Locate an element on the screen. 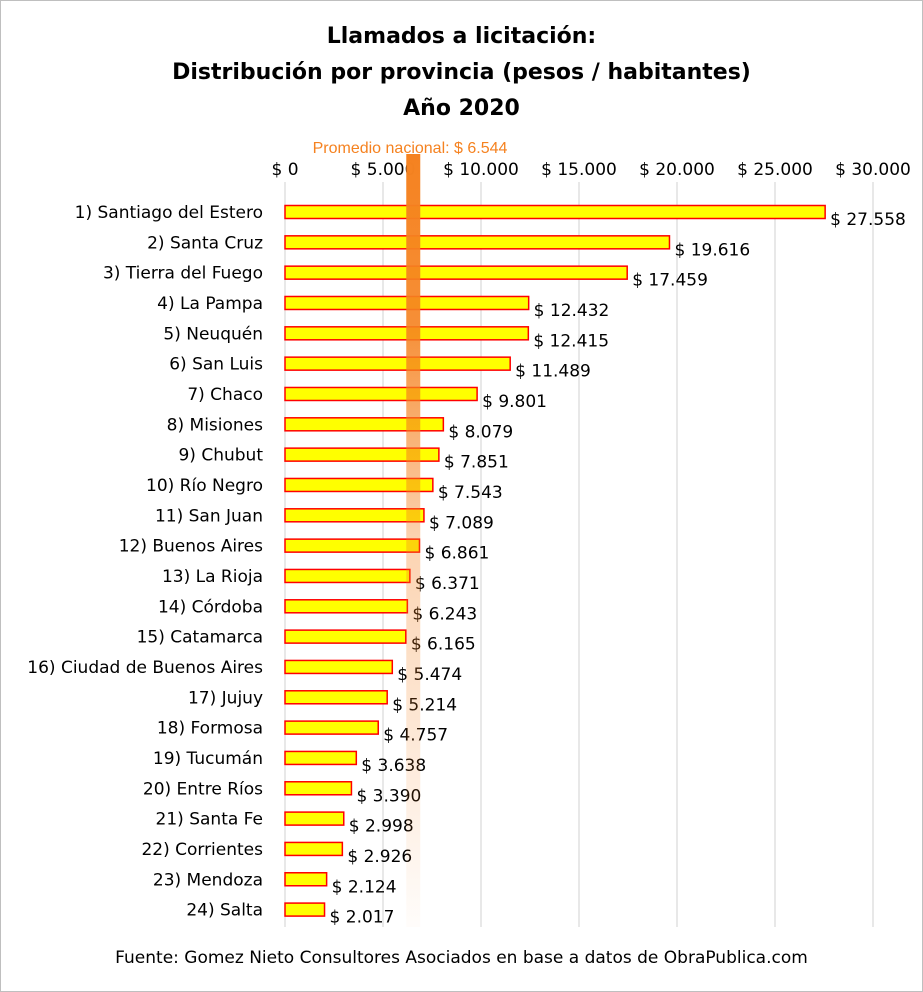 This screenshot has height=992, width=923. data-label: $ 11.489 is located at coordinates (553, 372).